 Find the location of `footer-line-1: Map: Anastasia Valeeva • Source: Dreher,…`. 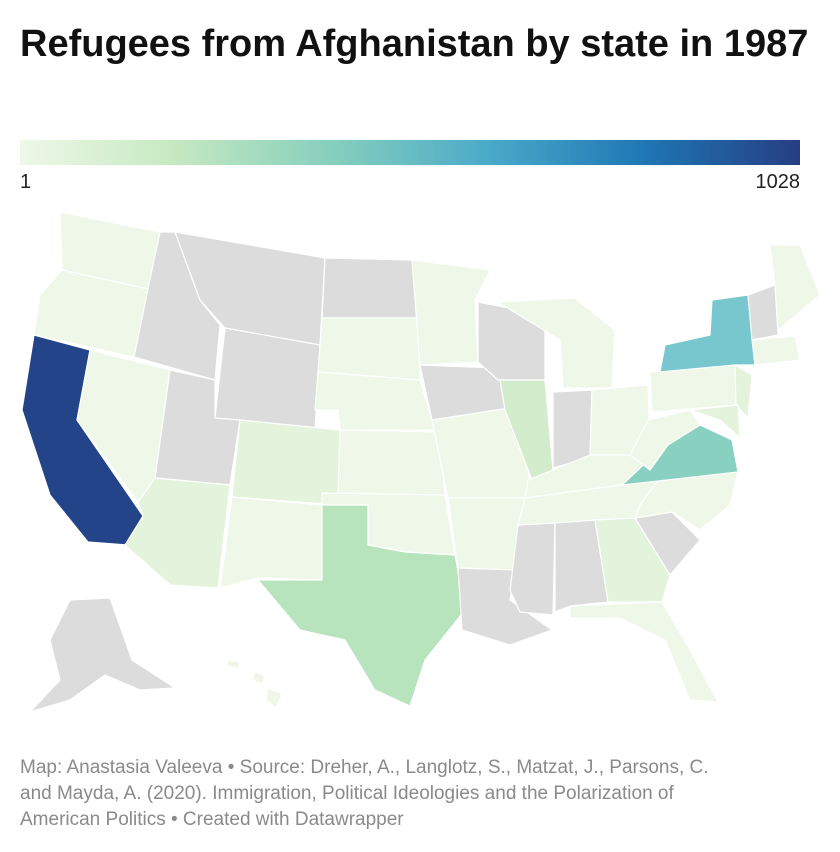

footer-line-1: Map: Anastasia Valeeva • Source: Dreher,… is located at coordinates (364, 767).